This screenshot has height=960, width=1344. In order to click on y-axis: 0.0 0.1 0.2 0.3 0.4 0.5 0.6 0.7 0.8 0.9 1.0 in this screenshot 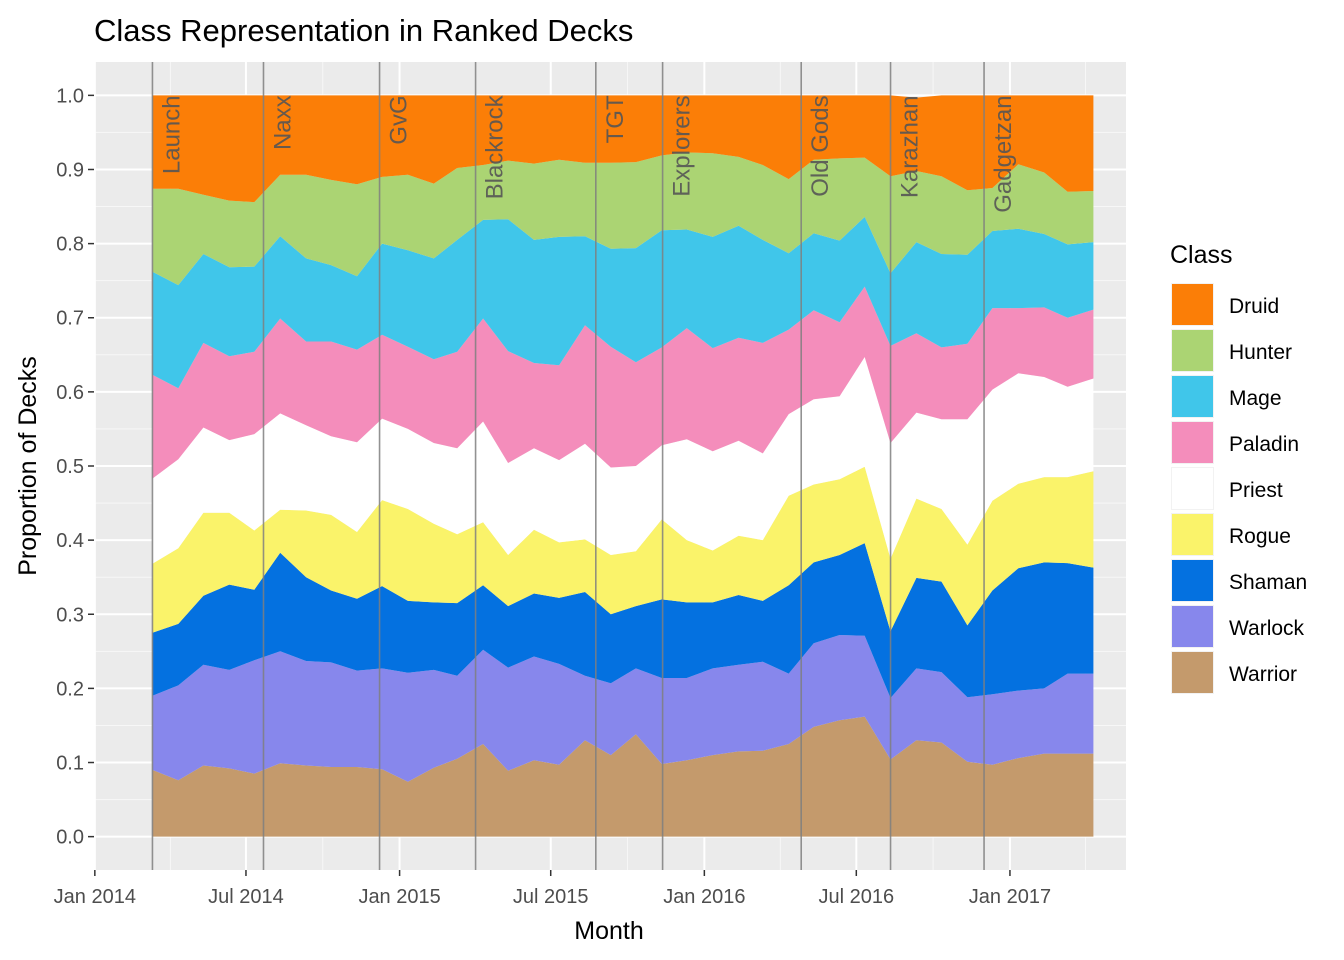, I will do `click(75, 467)`.